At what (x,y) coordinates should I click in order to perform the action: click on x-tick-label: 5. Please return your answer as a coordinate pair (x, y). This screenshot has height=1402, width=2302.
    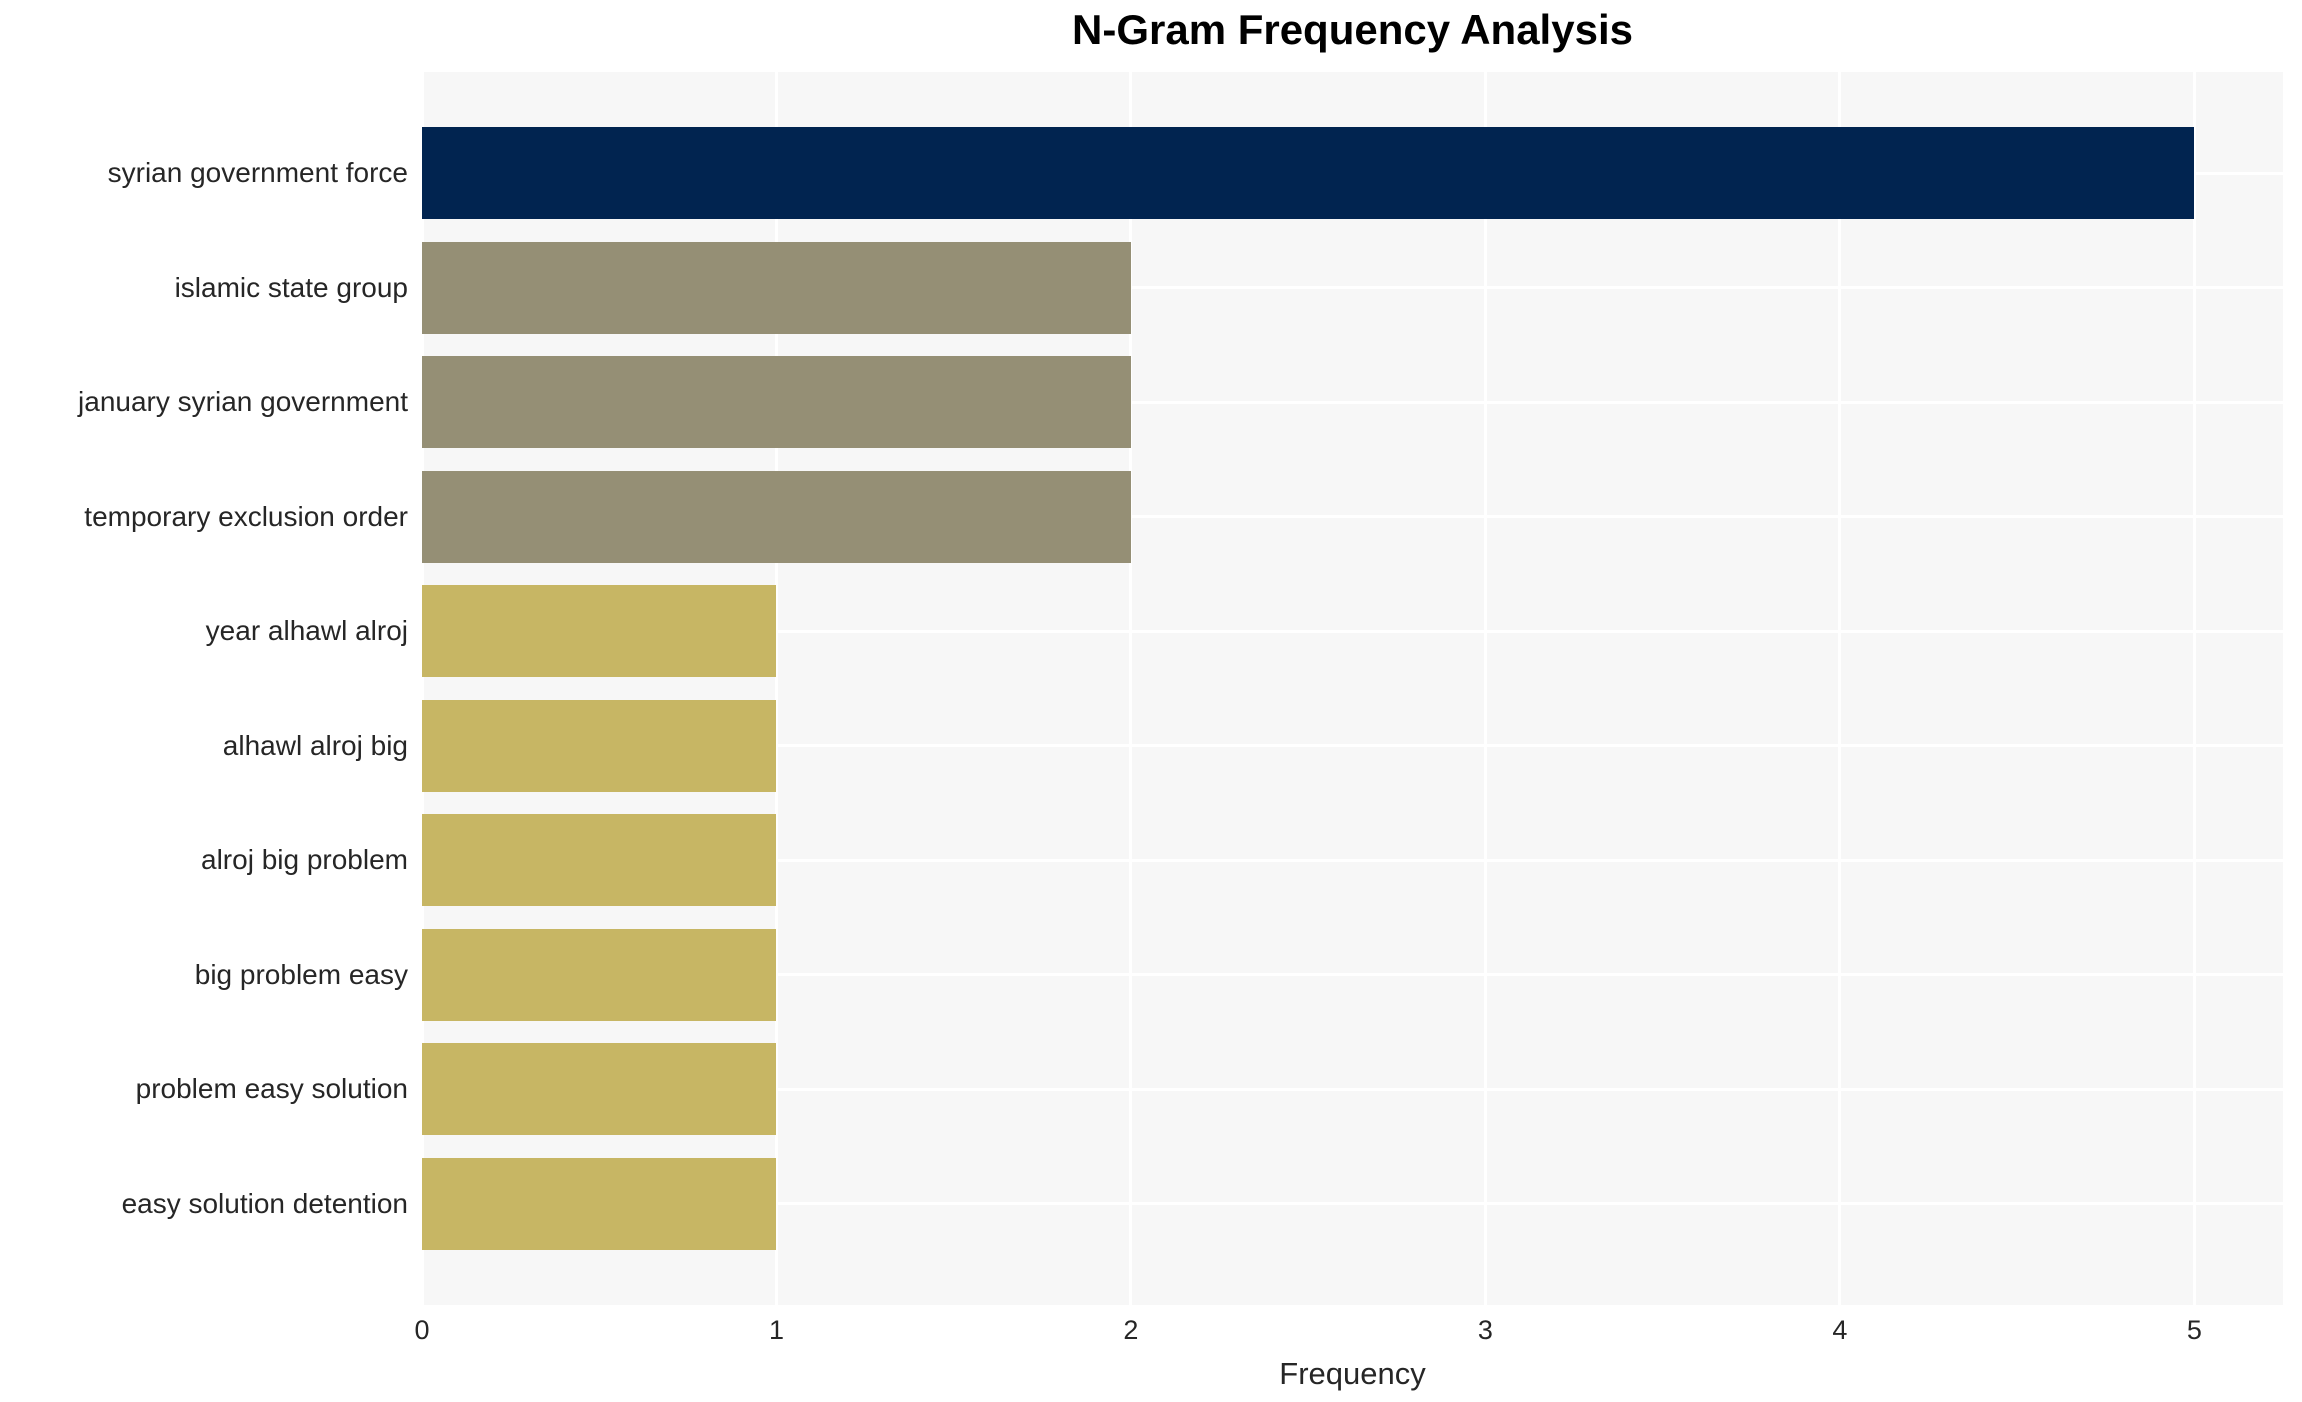
    Looking at the image, I should click on (2194, 1330).